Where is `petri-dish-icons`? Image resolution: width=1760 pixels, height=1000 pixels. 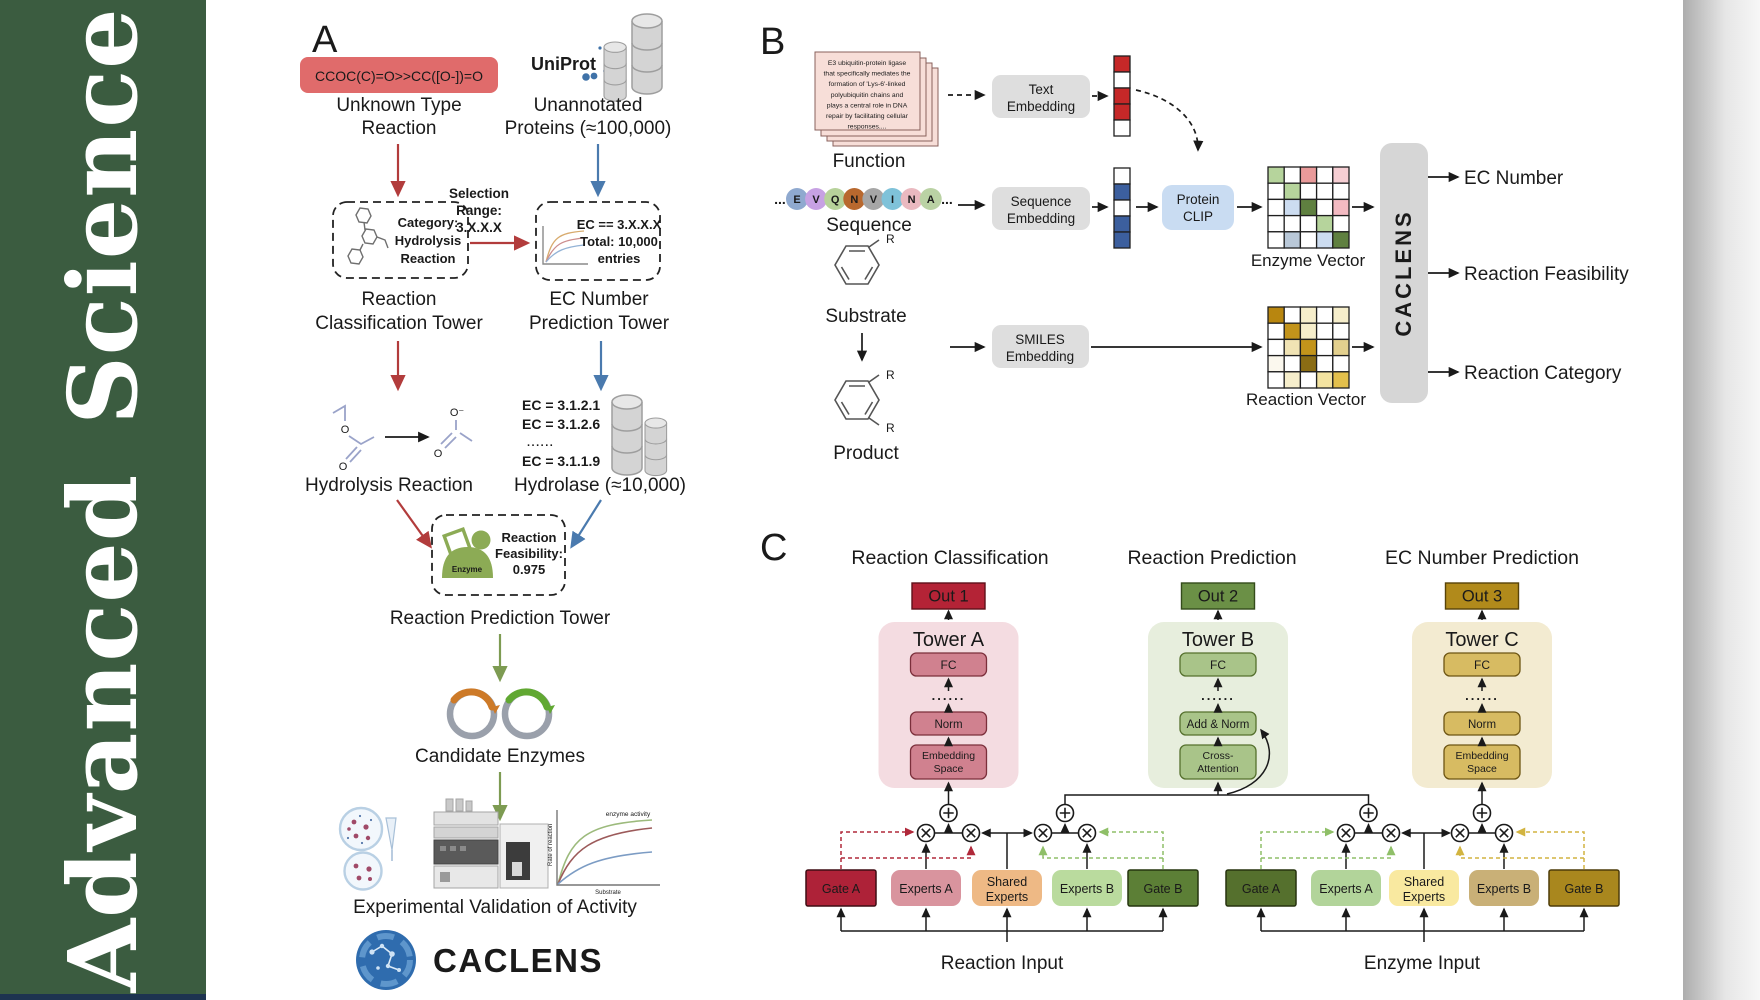 petri-dish-icons is located at coordinates (367, 848).